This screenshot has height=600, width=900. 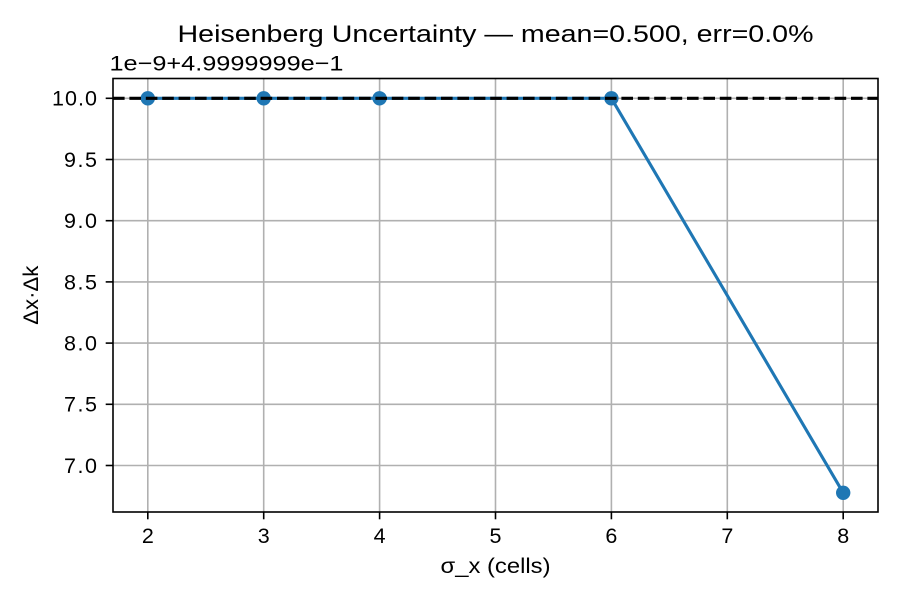 I want to click on svg-text: 9.0, so click(x=80, y=221).